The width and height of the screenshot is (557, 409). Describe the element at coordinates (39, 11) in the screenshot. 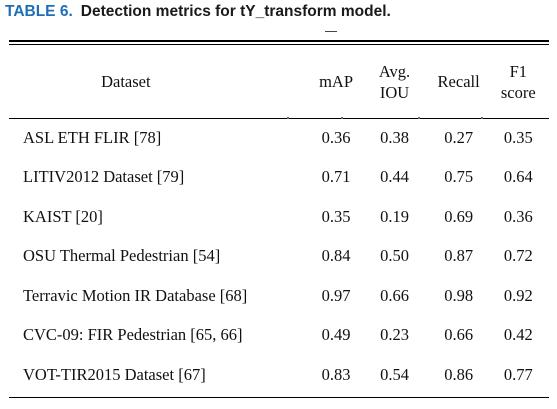

I see `table-label: TABLE 6.` at that location.